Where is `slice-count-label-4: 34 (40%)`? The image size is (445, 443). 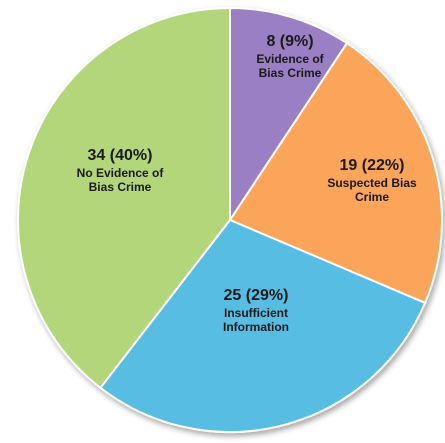 slice-count-label-4: 34 (40%) is located at coordinates (120, 155).